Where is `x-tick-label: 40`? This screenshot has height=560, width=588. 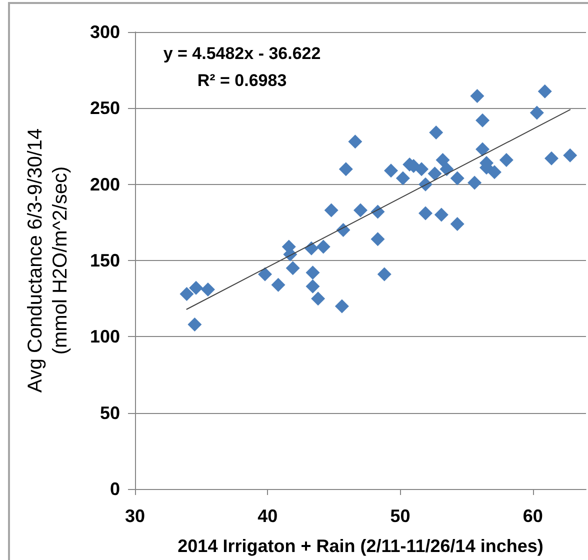 x-tick-label: 40 is located at coordinates (268, 516).